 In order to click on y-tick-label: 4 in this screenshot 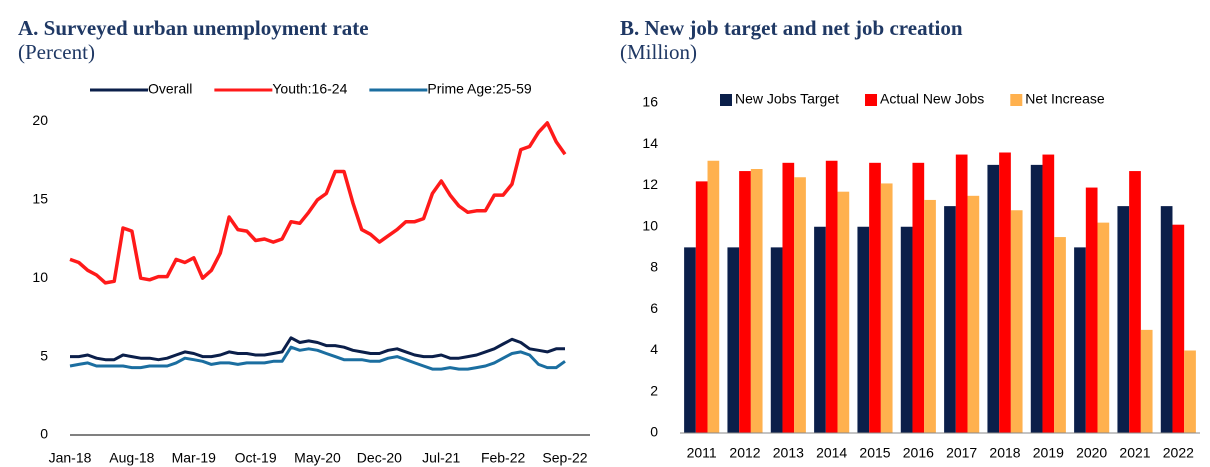, I will do `click(654, 349)`.